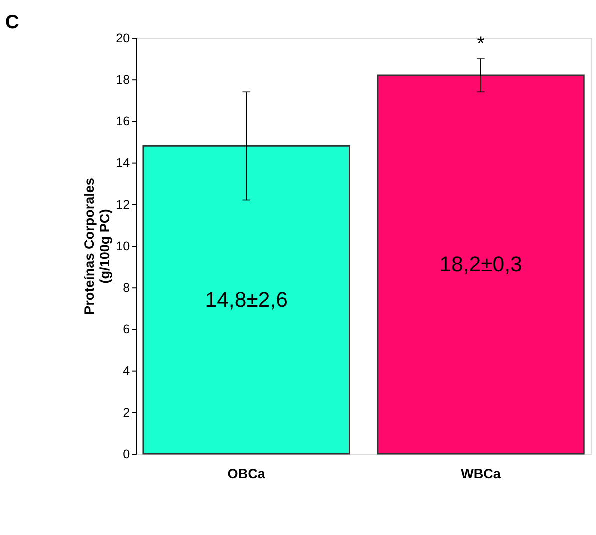 This screenshot has height=535, width=596. Describe the element at coordinates (123, 163) in the screenshot. I see `y-tick-label: 14` at that location.